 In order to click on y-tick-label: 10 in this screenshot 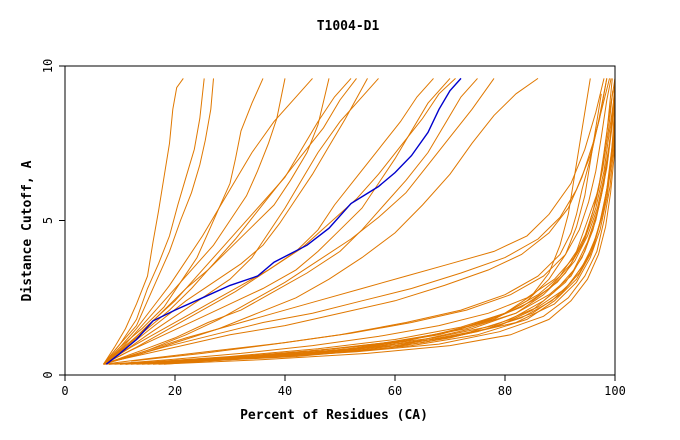, I will do `click(48, 66)`.